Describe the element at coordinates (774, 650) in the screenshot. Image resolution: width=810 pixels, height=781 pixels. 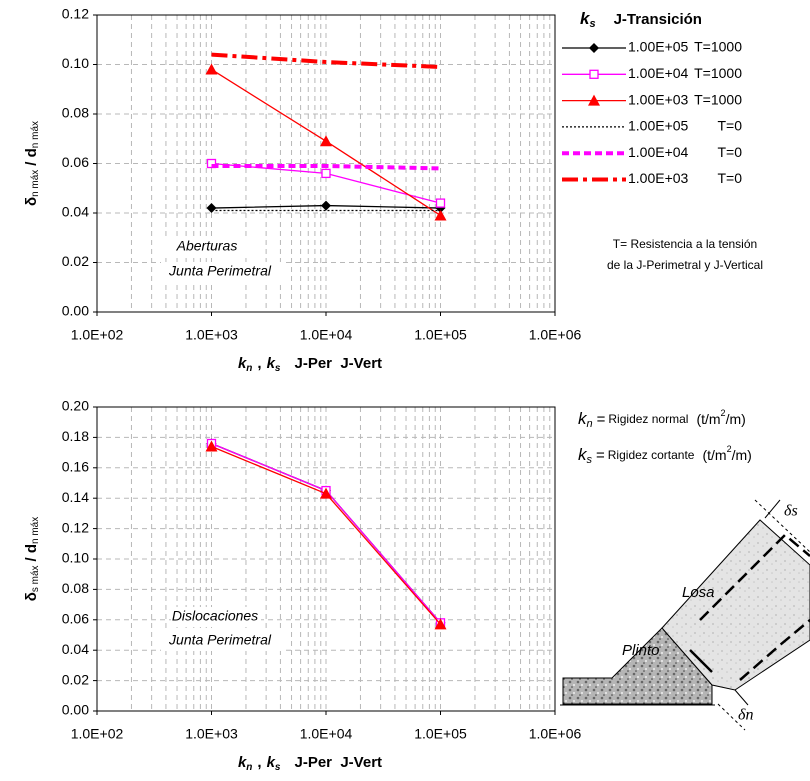
I see `displaced-slab` at that location.